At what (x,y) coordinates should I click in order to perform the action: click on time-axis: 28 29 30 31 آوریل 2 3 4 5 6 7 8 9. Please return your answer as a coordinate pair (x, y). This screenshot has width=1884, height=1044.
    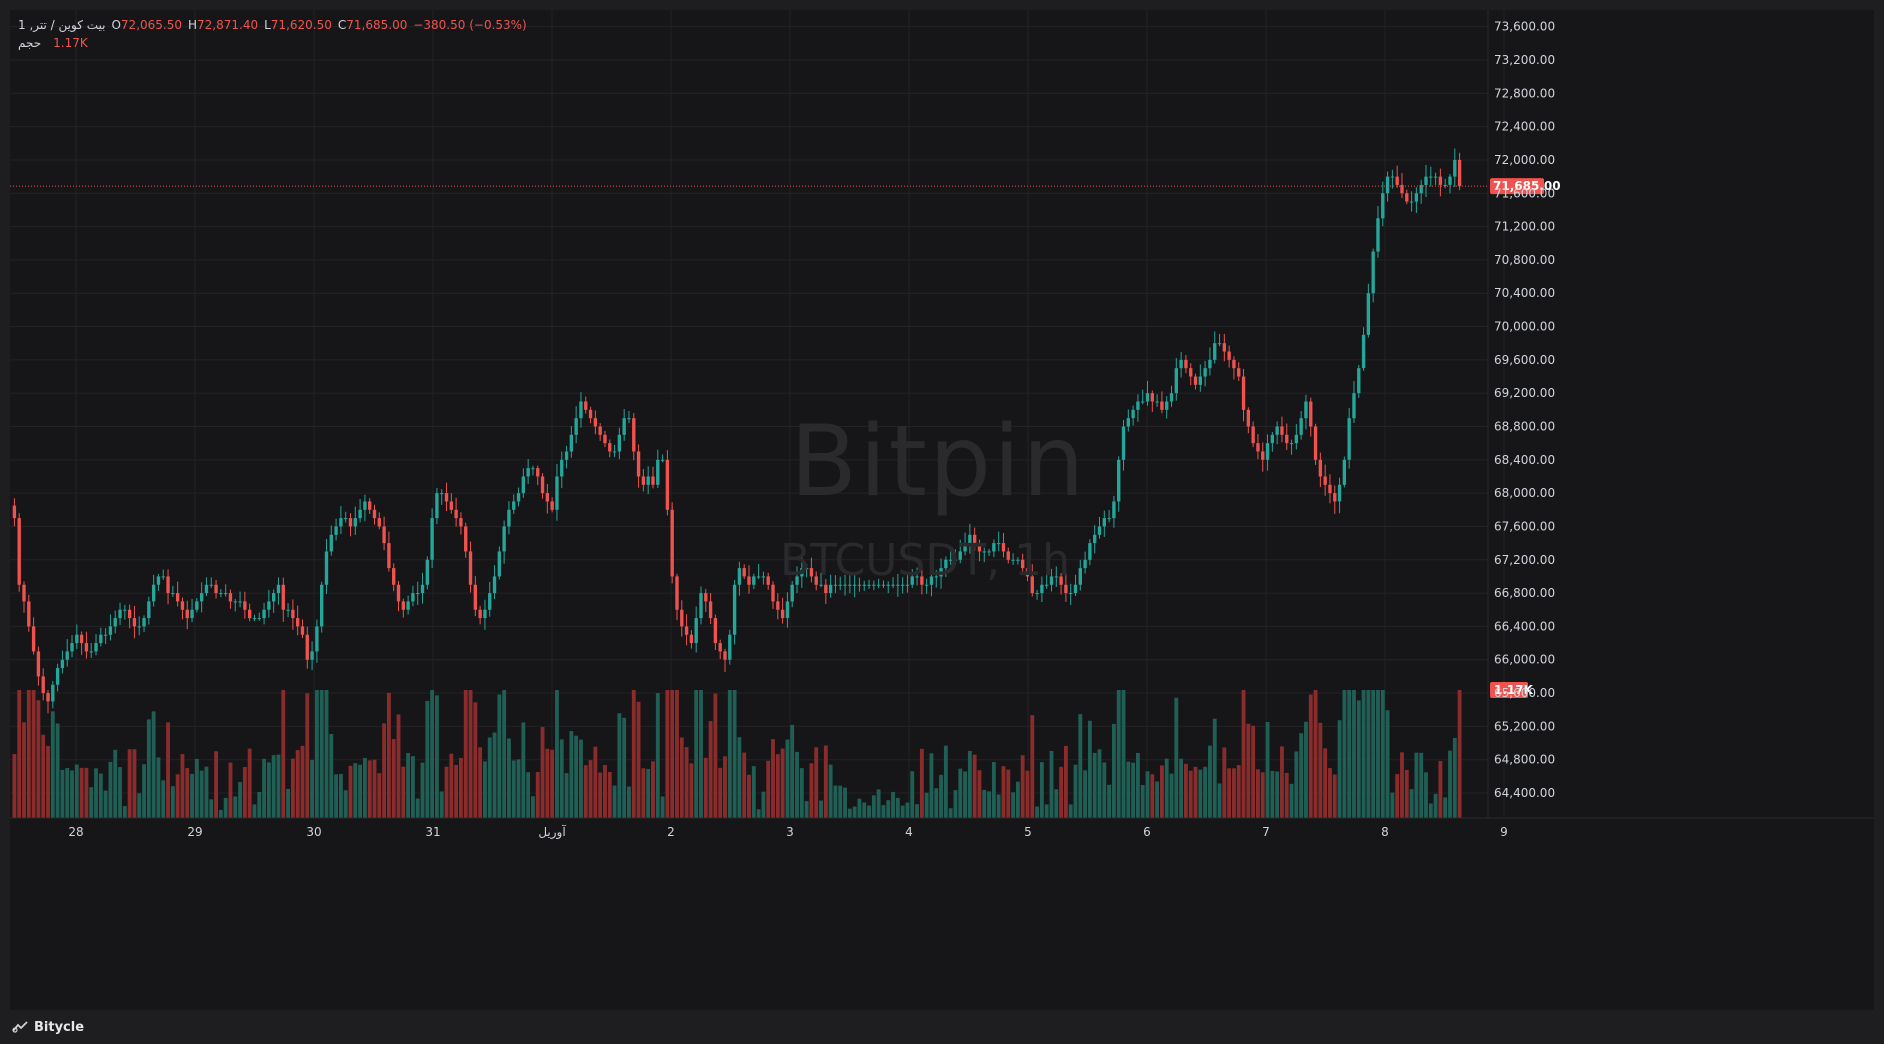
    Looking at the image, I should click on (942, 828).